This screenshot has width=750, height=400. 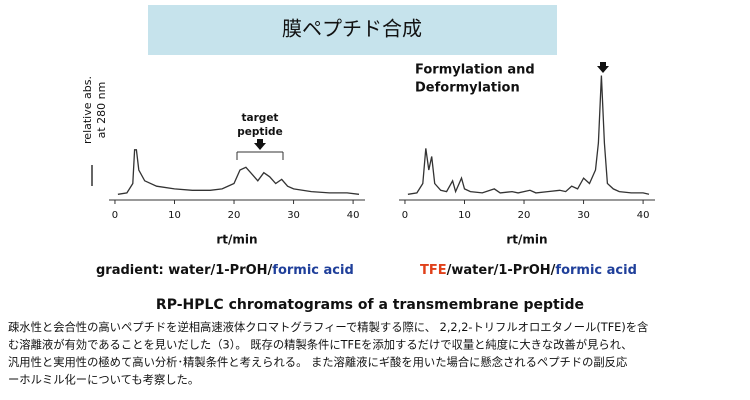 What do you see at coordinates (101, 110) in the screenshot?
I see `y-axis-title: at 280 nm` at bounding box center [101, 110].